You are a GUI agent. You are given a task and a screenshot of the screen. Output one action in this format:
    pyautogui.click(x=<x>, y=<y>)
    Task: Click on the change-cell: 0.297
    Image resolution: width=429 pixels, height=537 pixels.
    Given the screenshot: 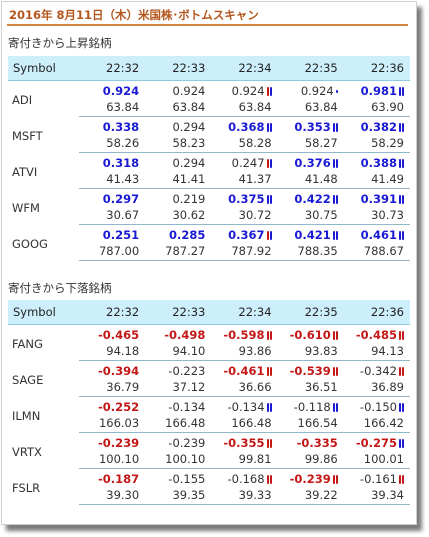 What is the action you would take?
    pyautogui.click(x=112, y=198)
    